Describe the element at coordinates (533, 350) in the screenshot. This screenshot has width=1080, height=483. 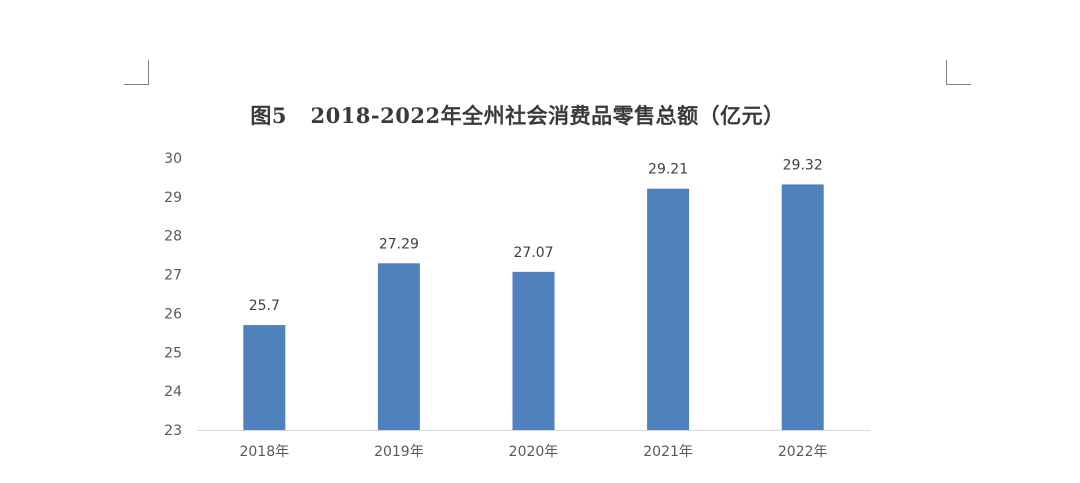
I see `bar-2020年` at that location.